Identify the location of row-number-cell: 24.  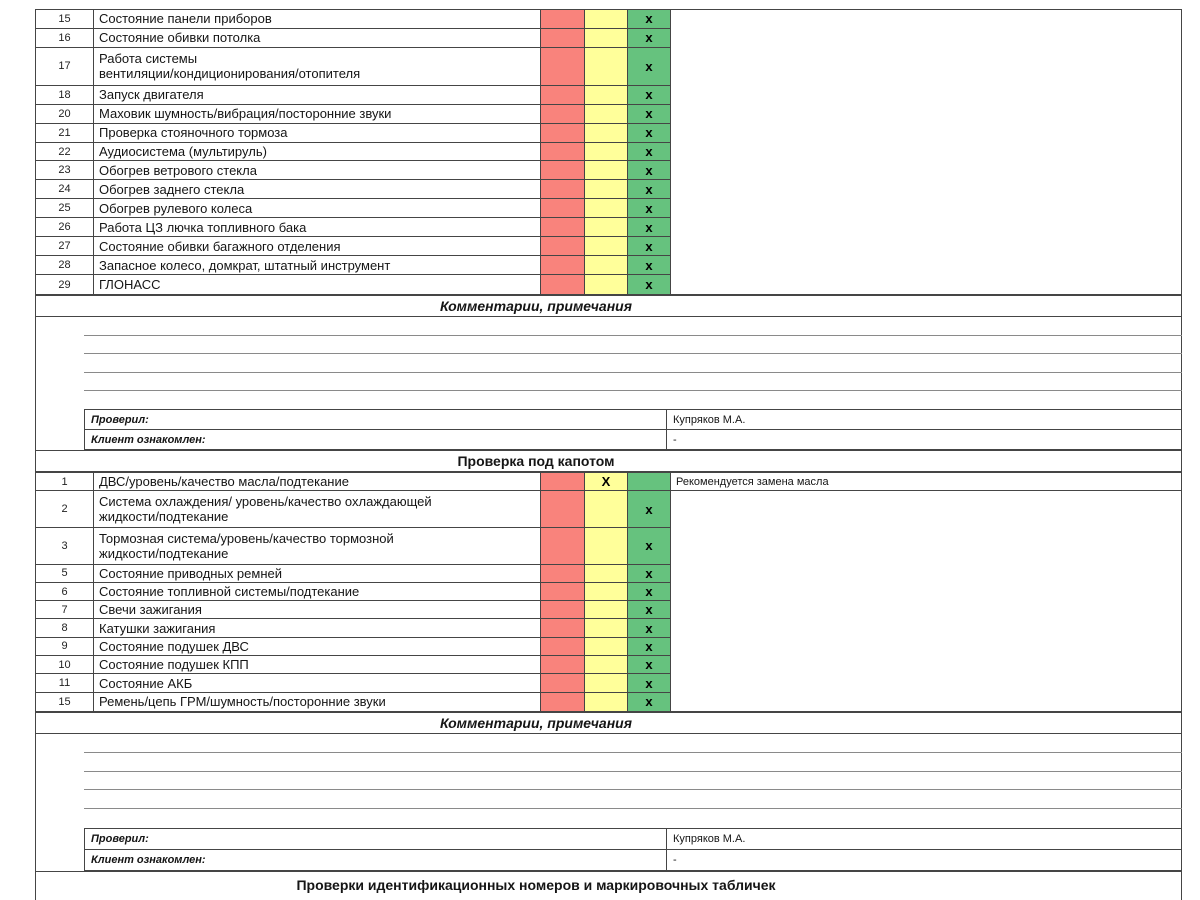
(65, 190).